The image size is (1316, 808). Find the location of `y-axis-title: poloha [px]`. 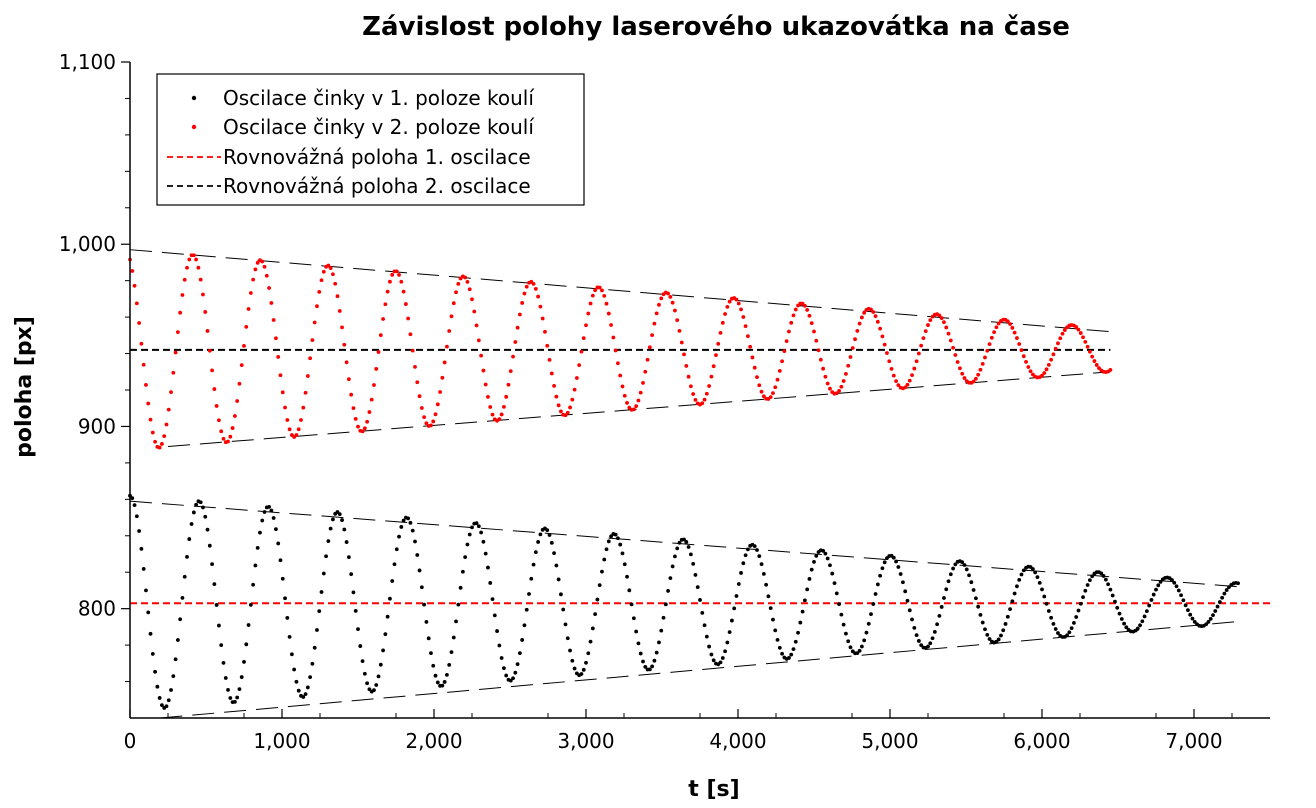

y-axis-title: poloha [px] is located at coordinates (24, 387).